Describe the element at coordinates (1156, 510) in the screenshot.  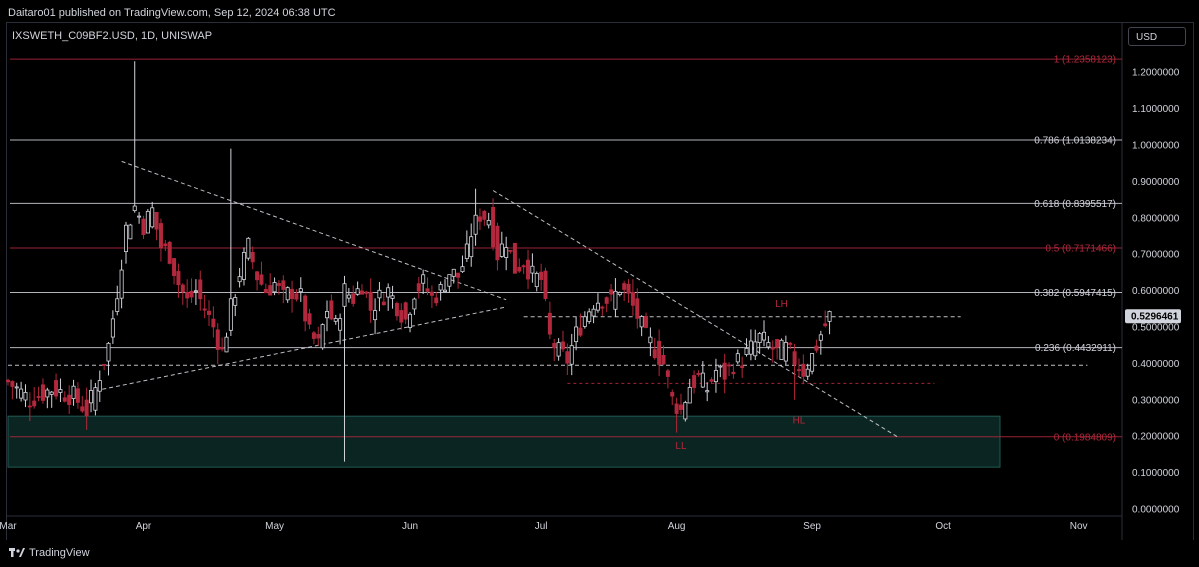
I see `y-tick-label: 0.0000000` at that location.